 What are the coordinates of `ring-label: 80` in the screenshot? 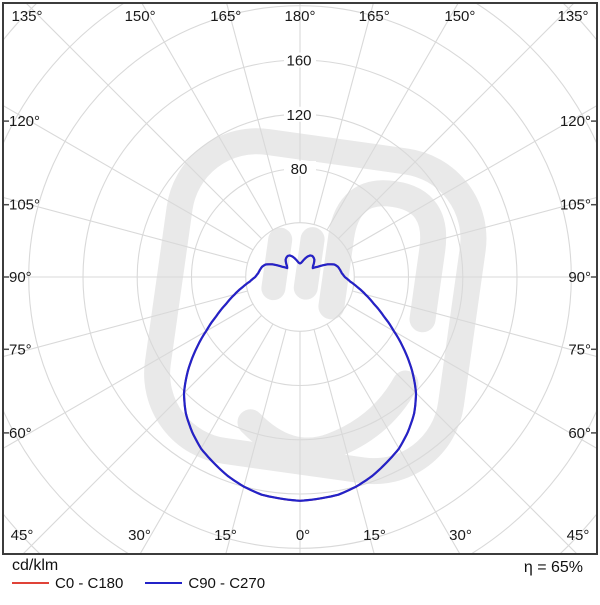 It's located at (299, 169).